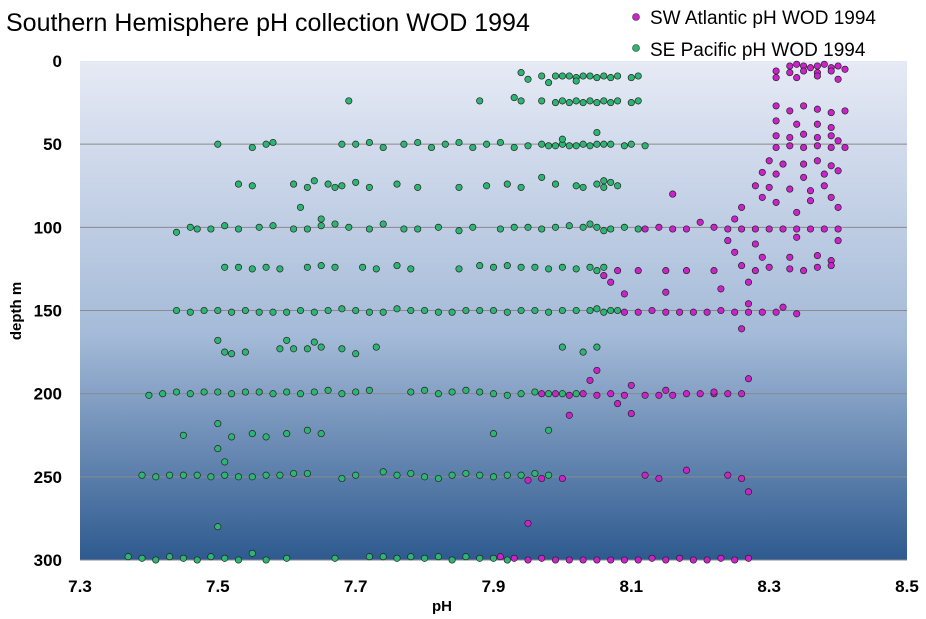  What do you see at coordinates (16, 311) in the screenshot?
I see `y-axis-label: depth m` at bounding box center [16, 311].